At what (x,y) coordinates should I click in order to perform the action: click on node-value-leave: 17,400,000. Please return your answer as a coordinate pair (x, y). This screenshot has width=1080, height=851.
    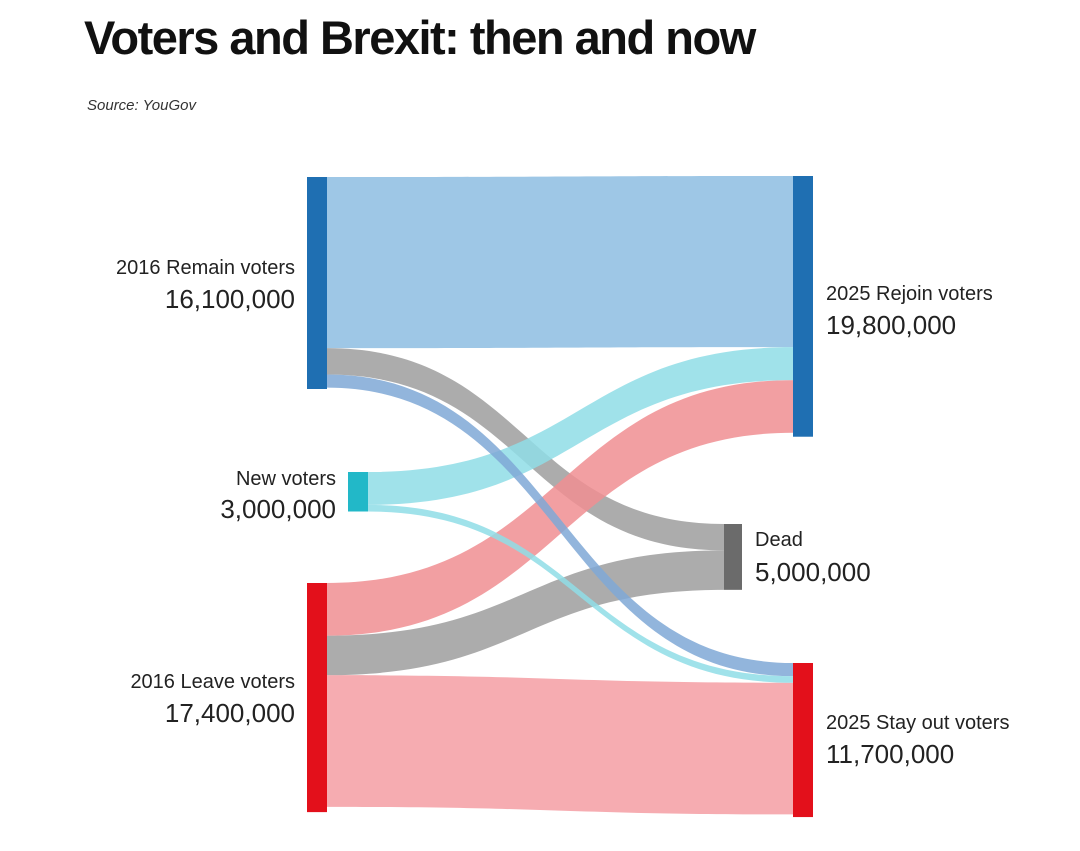
    Looking at the image, I should click on (230, 713).